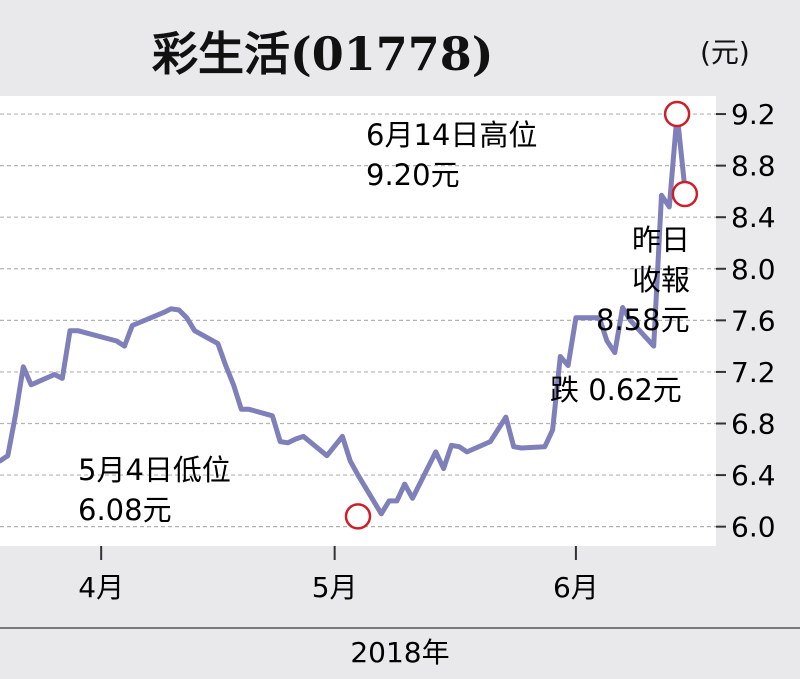 The height and width of the screenshot is (679, 800). Describe the element at coordinates (753, 475) in the screenshot. I see `y-tick-label: 6.4` at that location.